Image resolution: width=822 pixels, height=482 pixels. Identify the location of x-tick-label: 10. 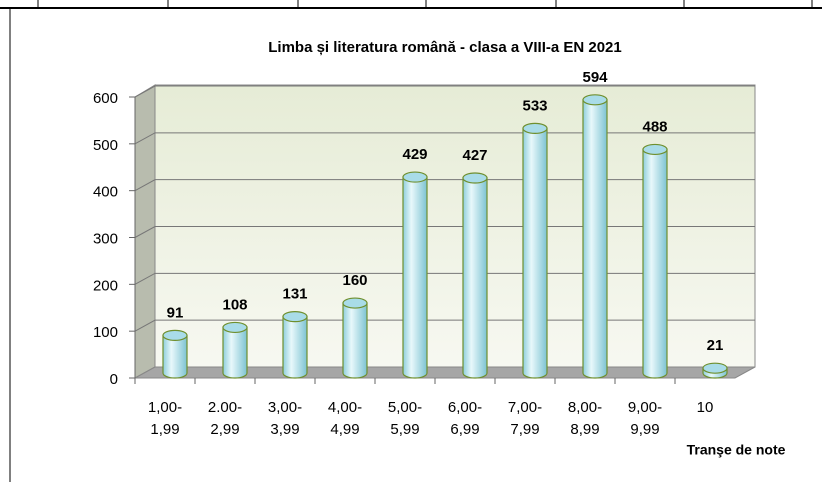
(705, 407).